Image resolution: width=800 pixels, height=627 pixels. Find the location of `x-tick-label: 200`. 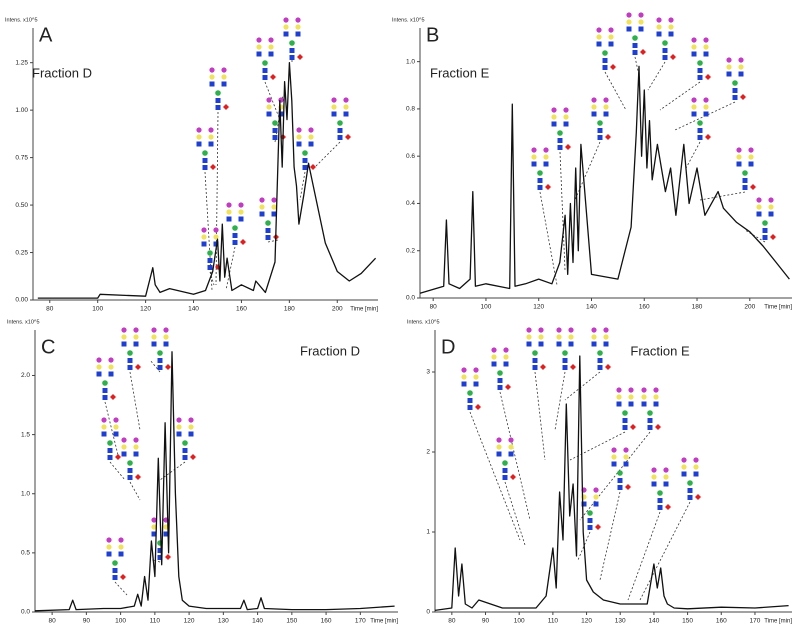

x-tick-label: 200 is located at coordinates (749, 307).